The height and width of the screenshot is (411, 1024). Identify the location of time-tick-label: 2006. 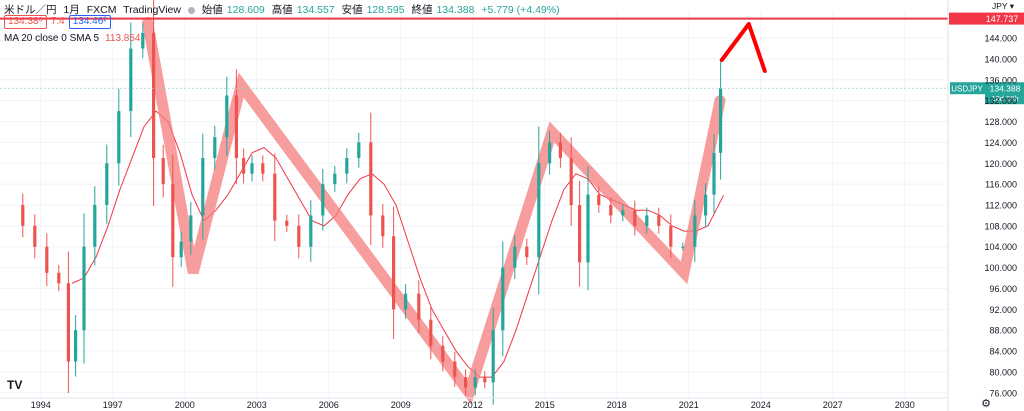
(329, 405).